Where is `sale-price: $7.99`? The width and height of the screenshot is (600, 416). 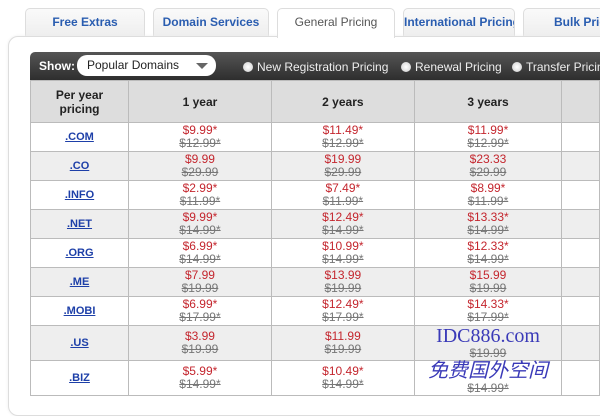 sale-price: $7.99 is located at coordinates (199, 275).